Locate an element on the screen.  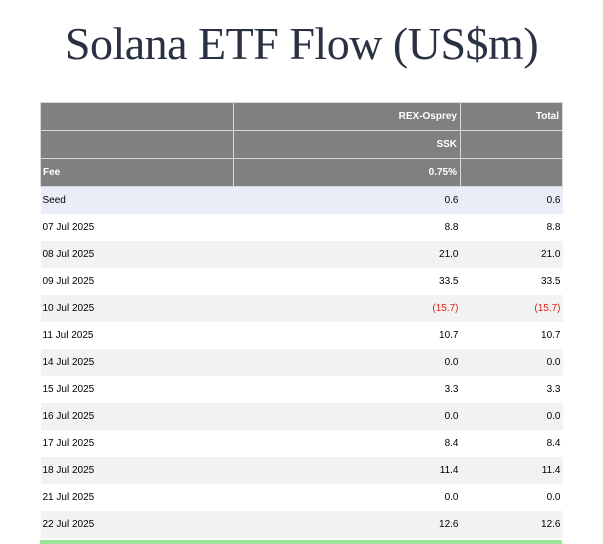
table-row: 17 Jul 2025 8.4 8.4 is located at coordinates (301, 443).